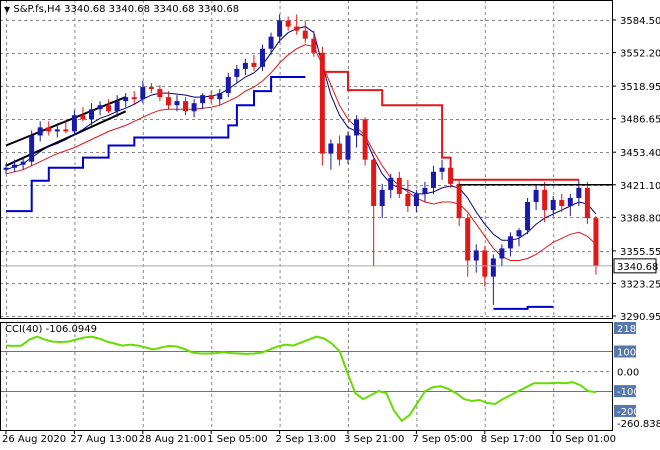 The height and width of the screenshot is (450, 660). I want to click on support-step-low, so click(523, 307).